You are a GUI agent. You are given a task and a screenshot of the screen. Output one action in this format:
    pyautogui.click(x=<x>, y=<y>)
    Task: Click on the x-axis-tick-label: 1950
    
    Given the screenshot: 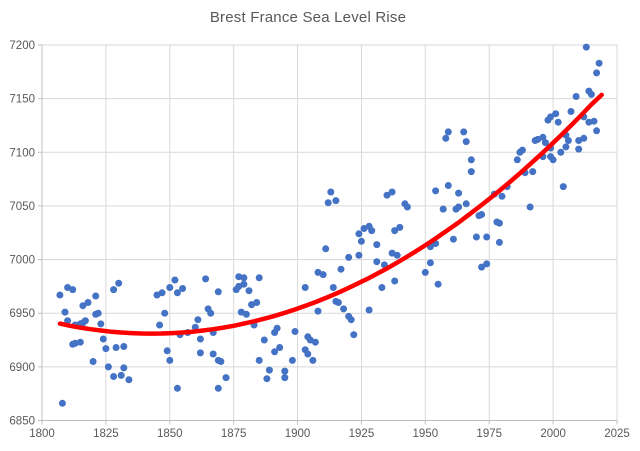 What is the action you would take?
    pyautogui.click(x=426, y=434)
    